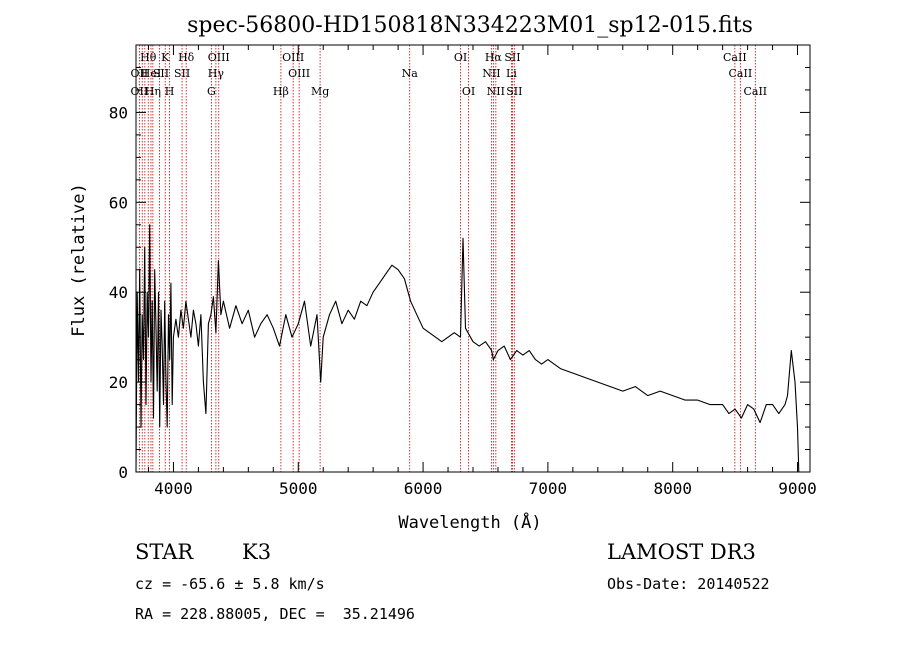 Image resolution: width=900 pixels, height=649 pixels. I want to click on emission-line-label: Na, so click(410, 73).